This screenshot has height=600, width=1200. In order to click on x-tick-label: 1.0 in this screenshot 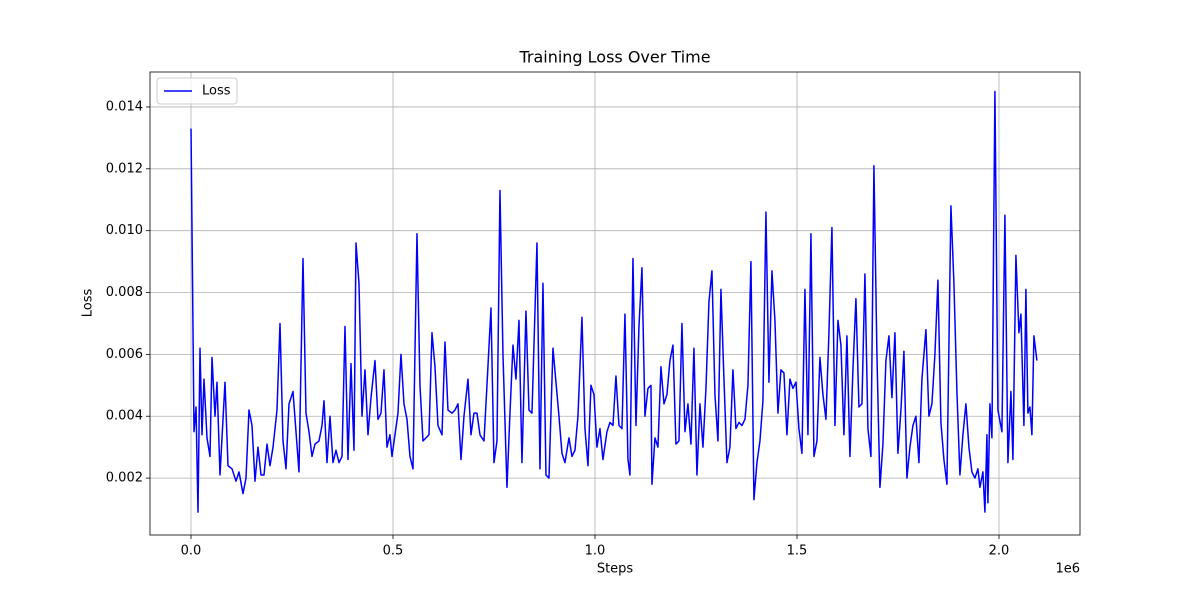, I will do `click(595, 551)`.